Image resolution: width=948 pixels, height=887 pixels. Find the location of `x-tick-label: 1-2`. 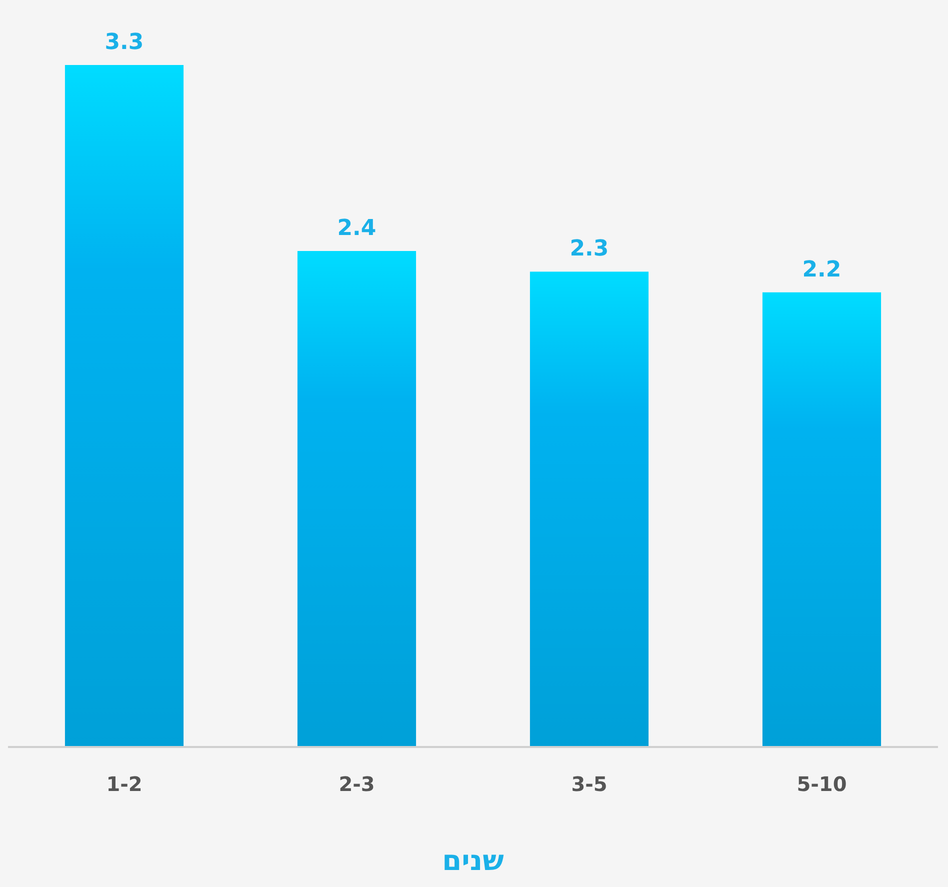

x-tick-label: 1-2 is located at coordinates (124, 784).